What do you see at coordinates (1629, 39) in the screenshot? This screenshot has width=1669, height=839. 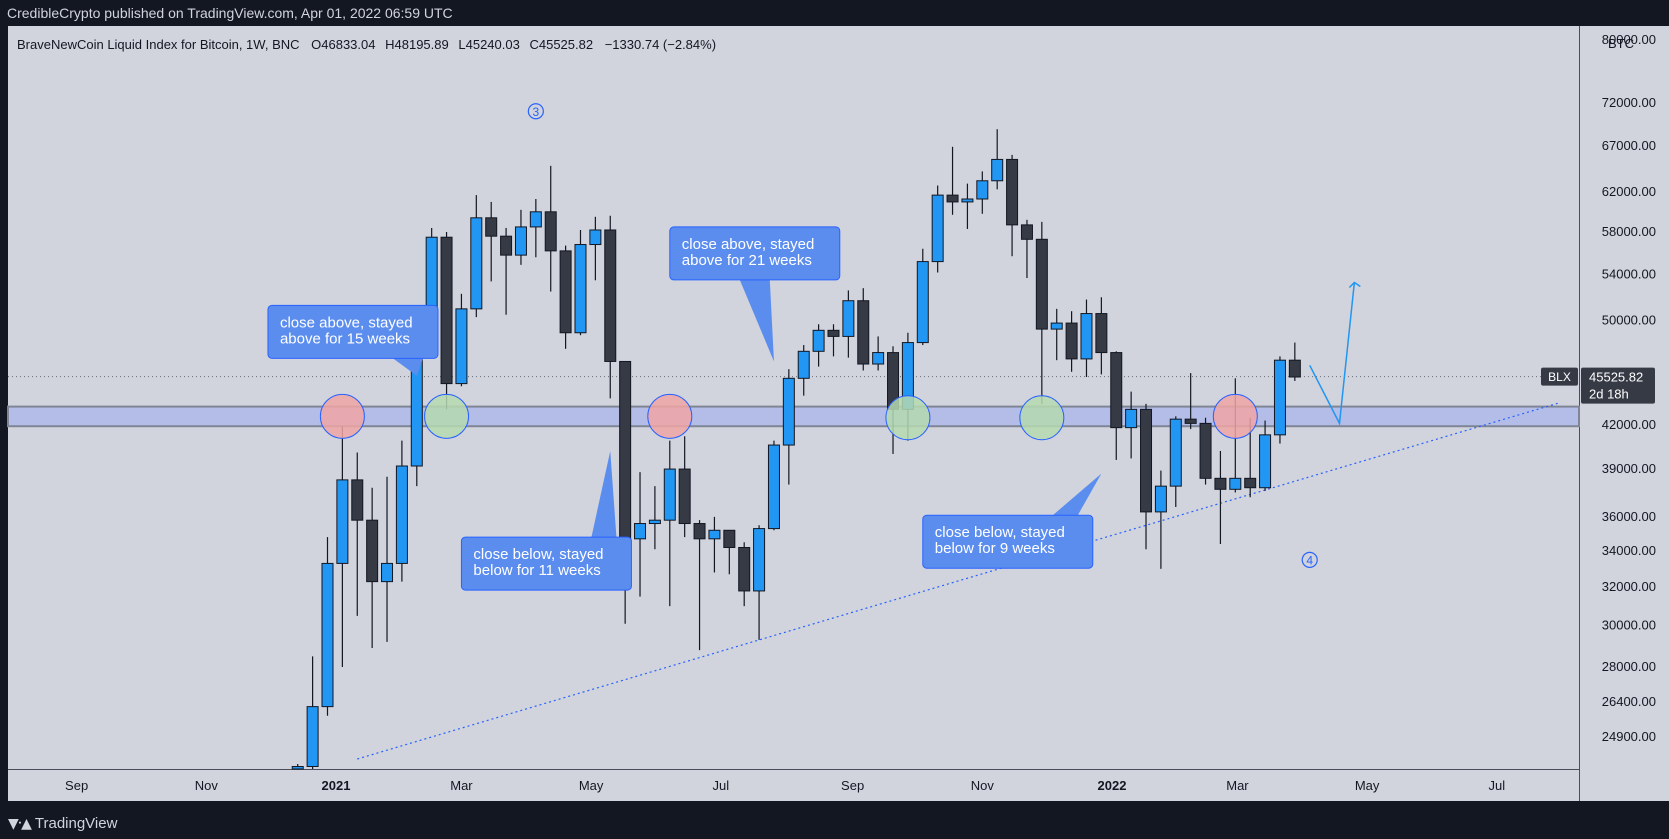 I see `y-tick-label: 80000.00` at bounding box center [1629, 39].